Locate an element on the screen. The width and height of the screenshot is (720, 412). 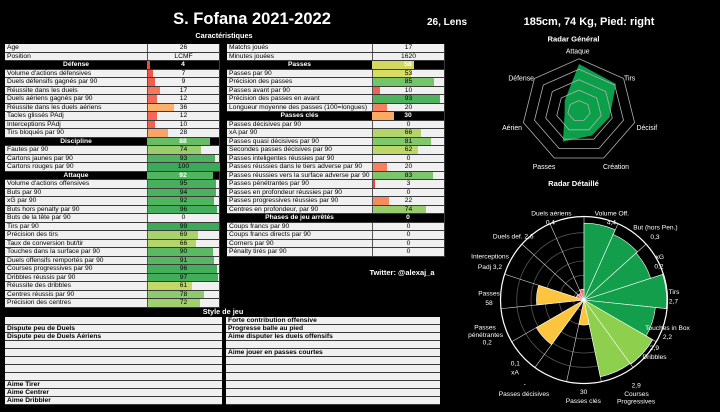
svg-text: Interceptions is located at coordinates (490, 257).